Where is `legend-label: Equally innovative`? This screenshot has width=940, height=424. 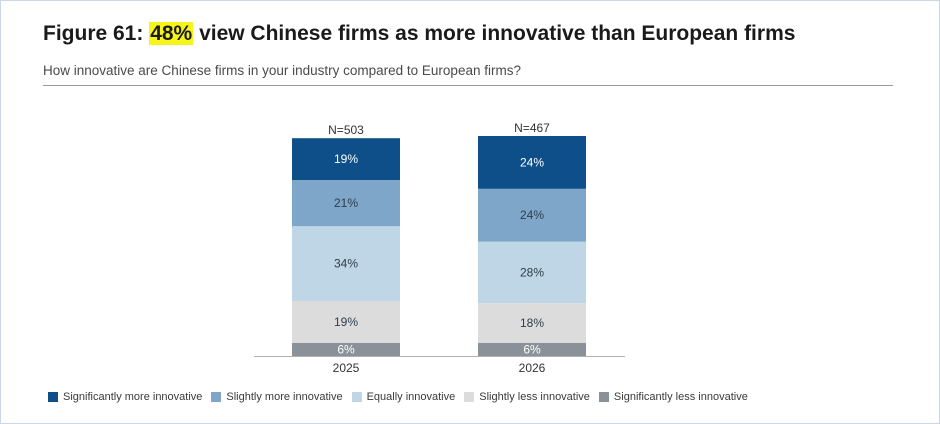
legend-label: Equally innovative is located at coordinates (411, 397).